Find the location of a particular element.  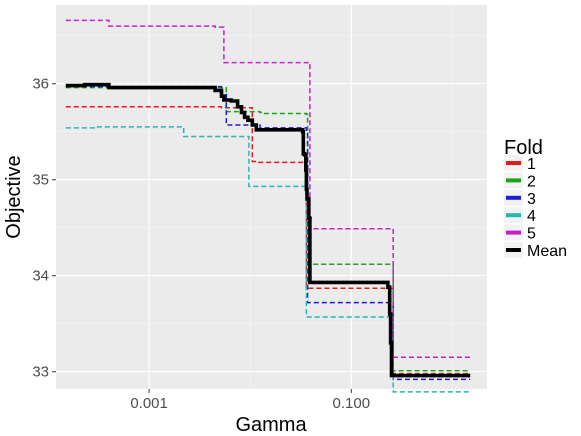

legend-title: Fold is located at coordinates (523, 148).